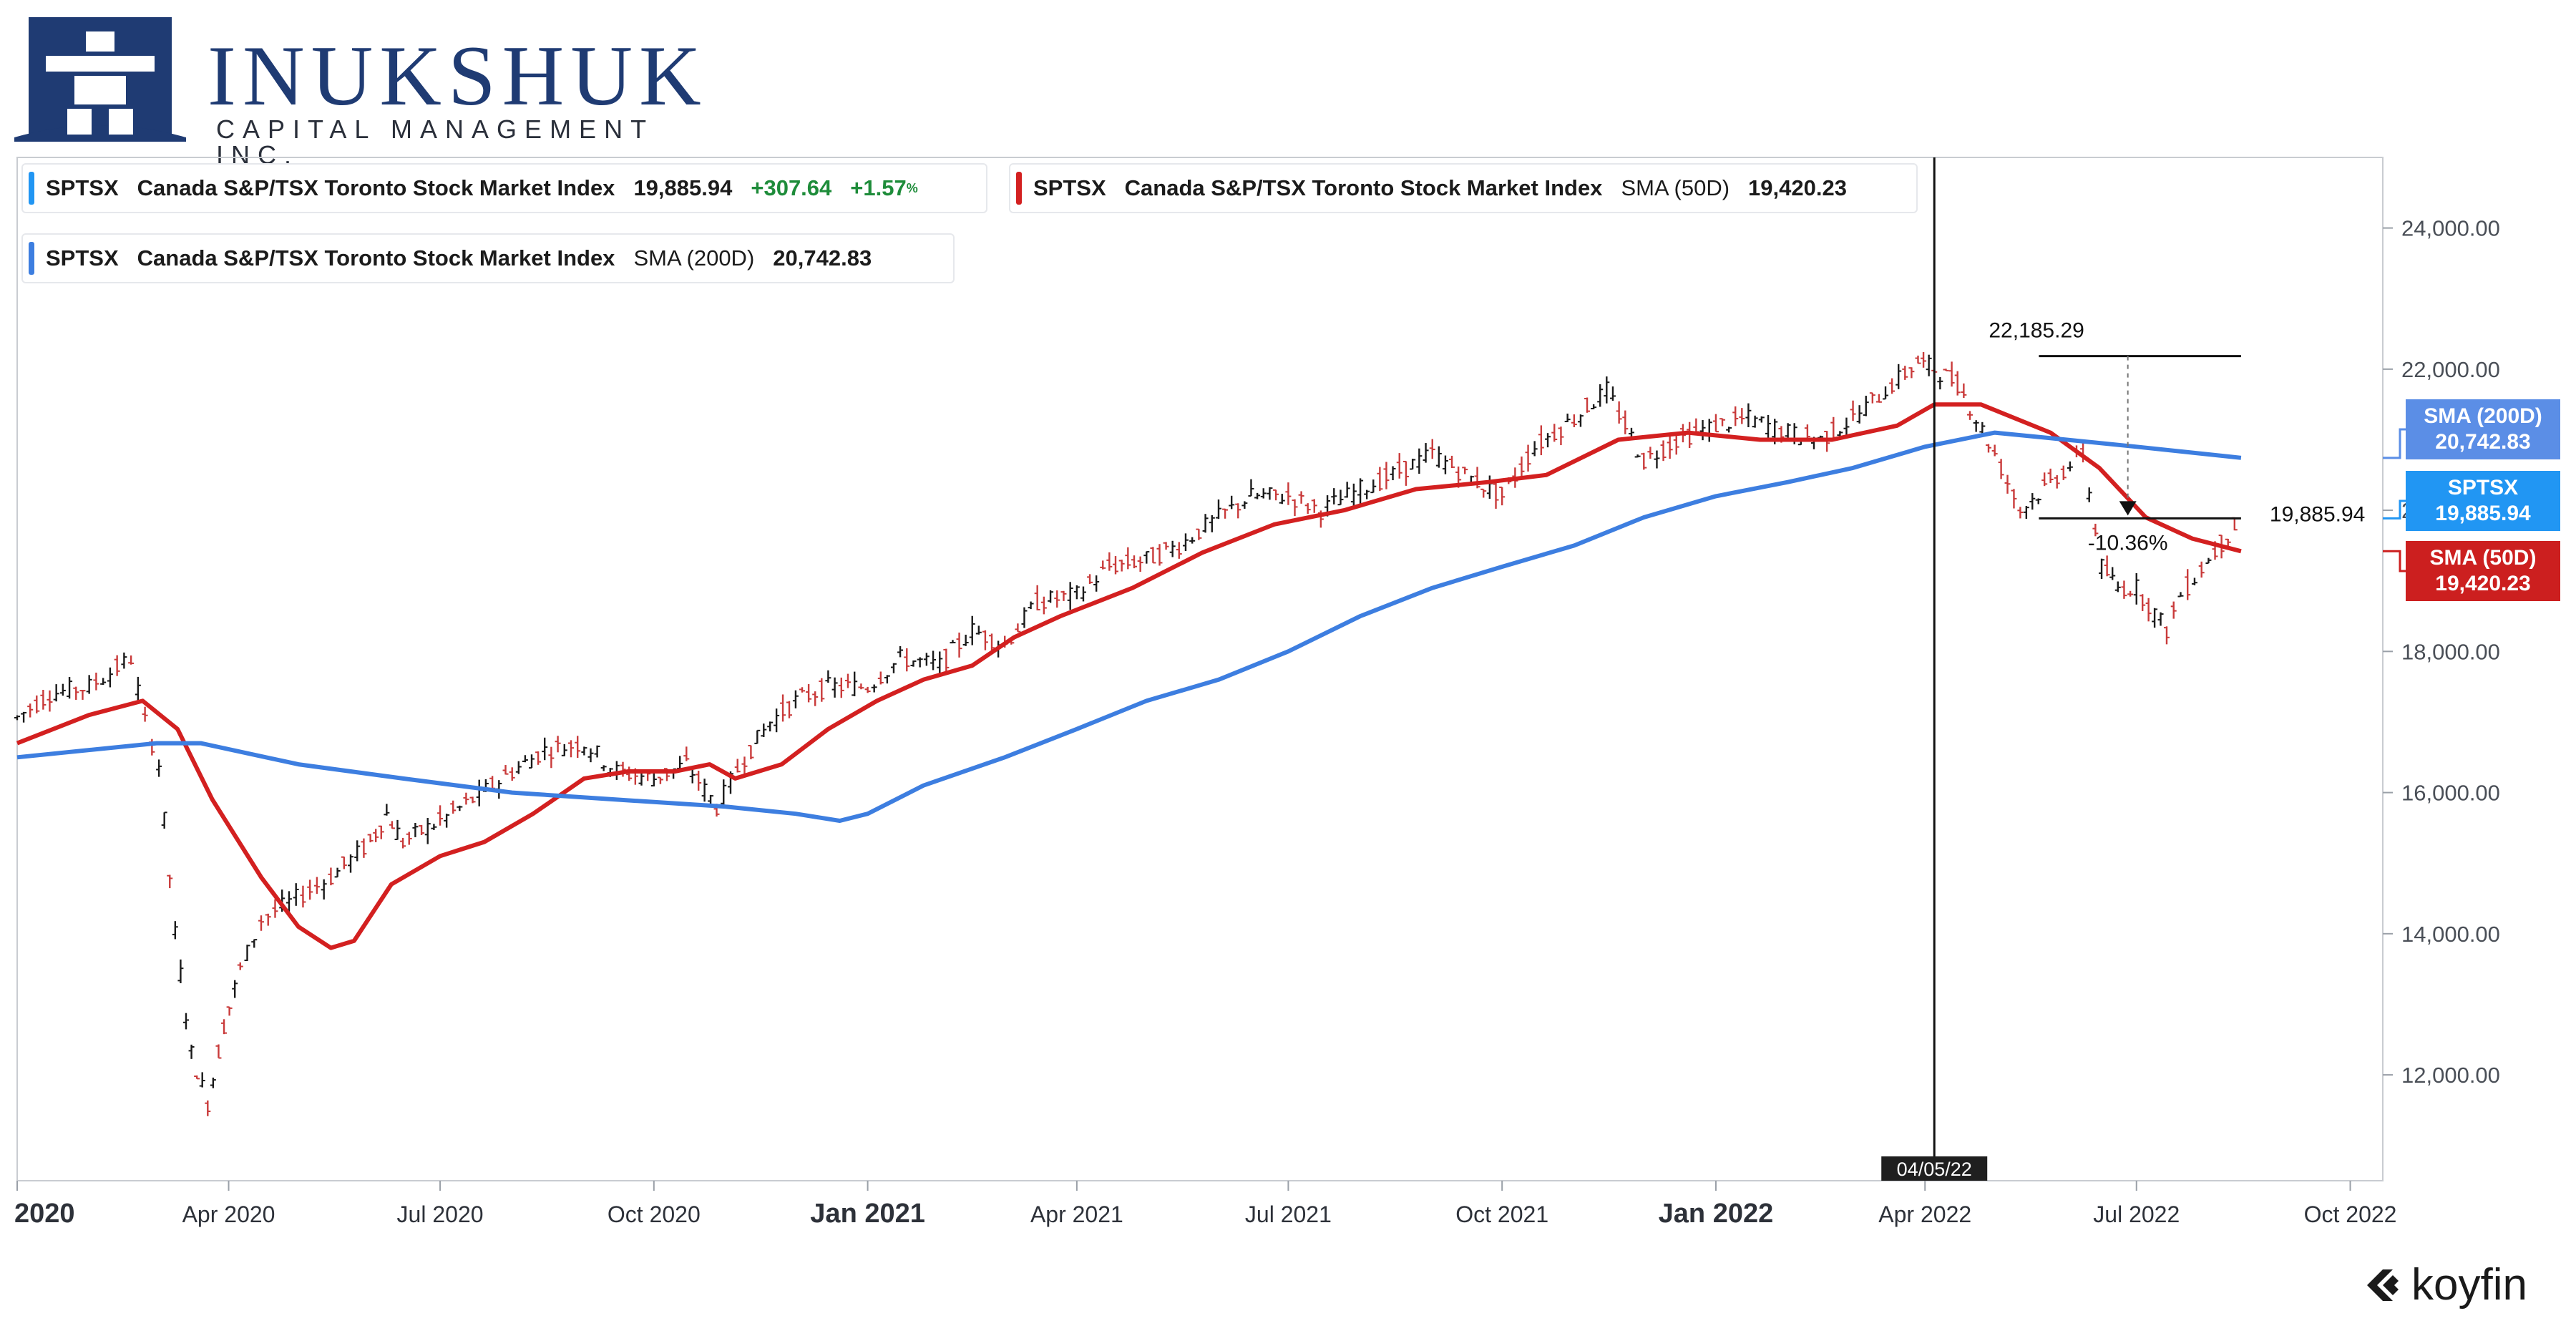 Image resolution: width=2576 pixels, height=1331 pixels. Describe the element at coordinates (912, 187) in the screenshot. I see `legend-price-pct-sign: %` at that location.